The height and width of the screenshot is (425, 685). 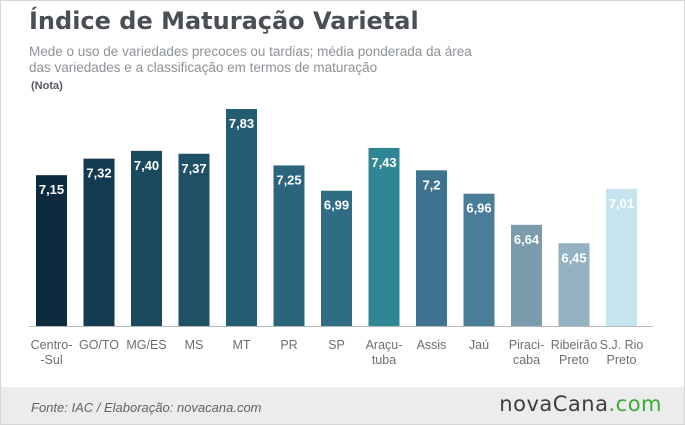 What do you see at coordinates (47, 86) in the screenshot?
I see `unit-label: (Nota)` at bounding box center [47, 86].